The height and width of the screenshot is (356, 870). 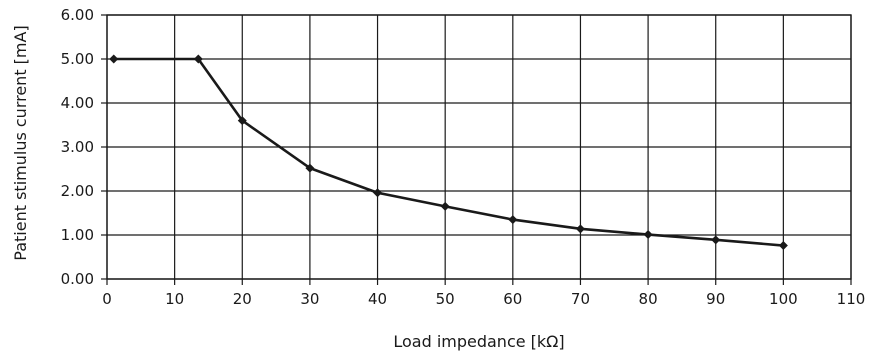 What do you see at coordinates (77, 103) in the screenshot?
I see `y-tick-label: 4.00` at bounding box center [77, 103].